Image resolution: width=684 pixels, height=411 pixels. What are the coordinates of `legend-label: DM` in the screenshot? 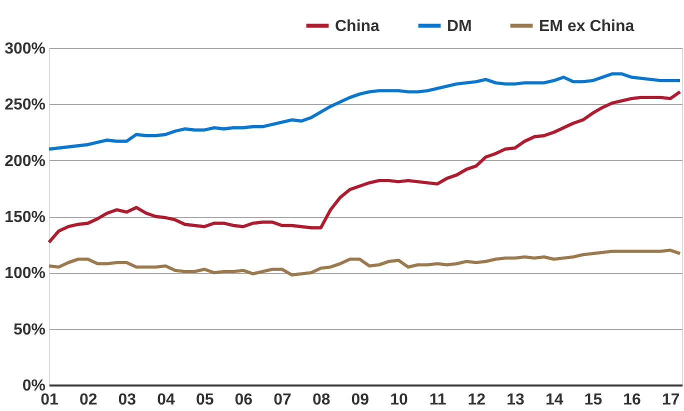 It's located at (459, 26).